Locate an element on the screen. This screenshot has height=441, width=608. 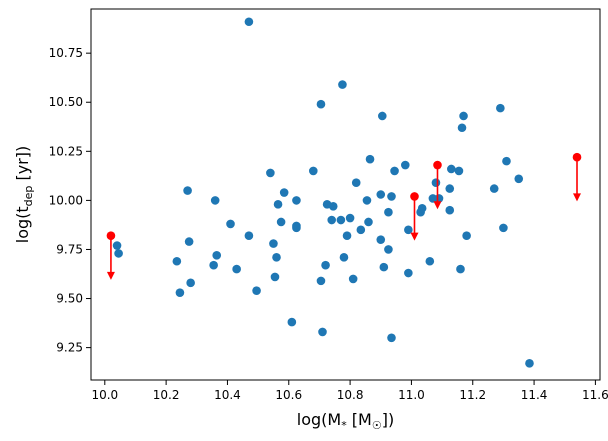
x-tick-label: 10.4 is located at coordinates (227, 395).